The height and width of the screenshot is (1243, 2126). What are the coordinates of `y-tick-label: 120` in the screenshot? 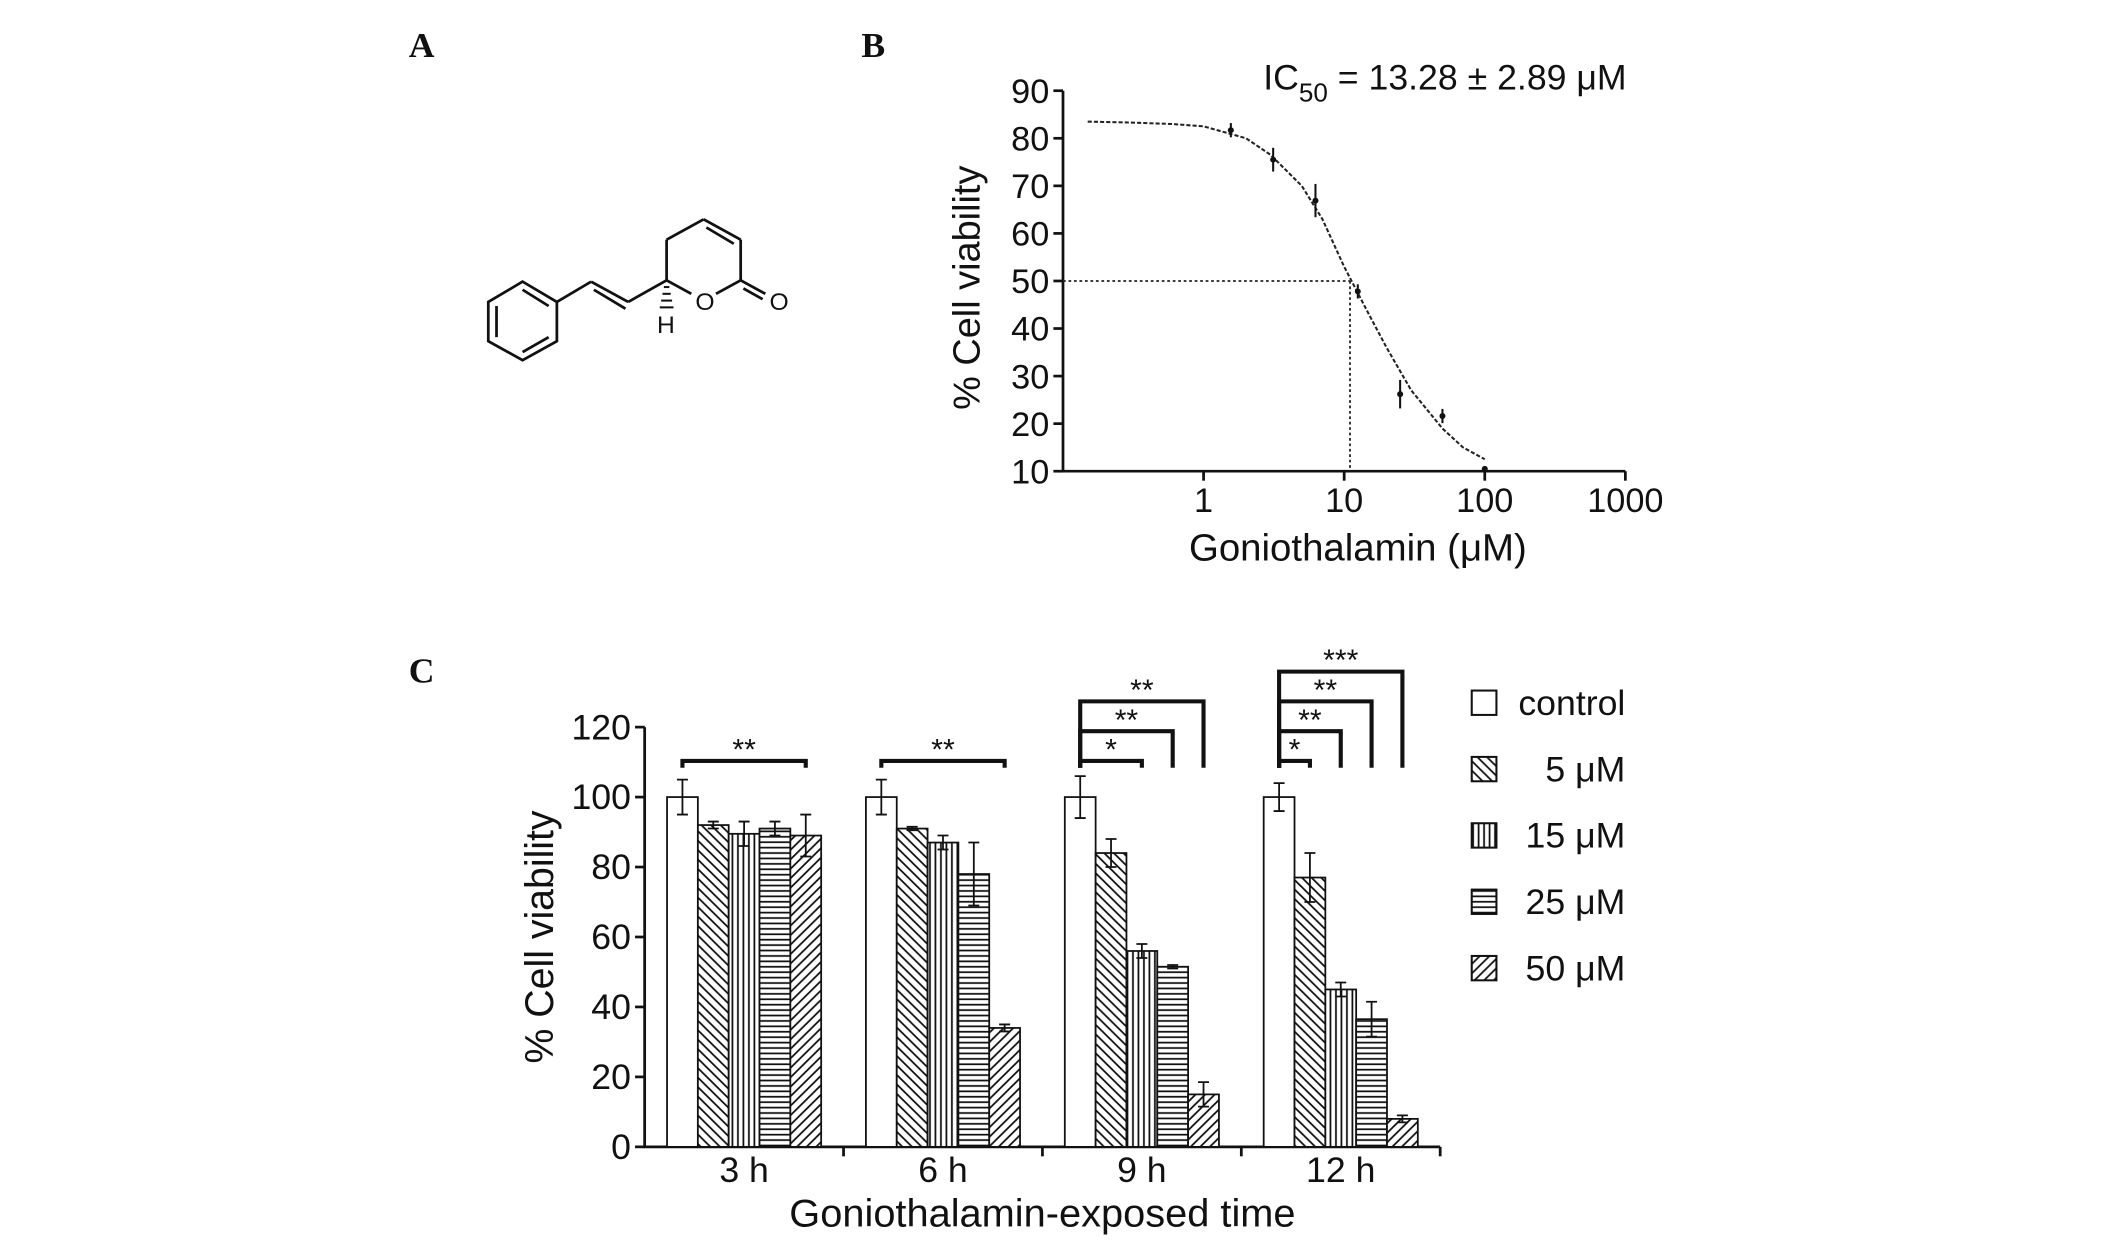 It's located at (600, 728).